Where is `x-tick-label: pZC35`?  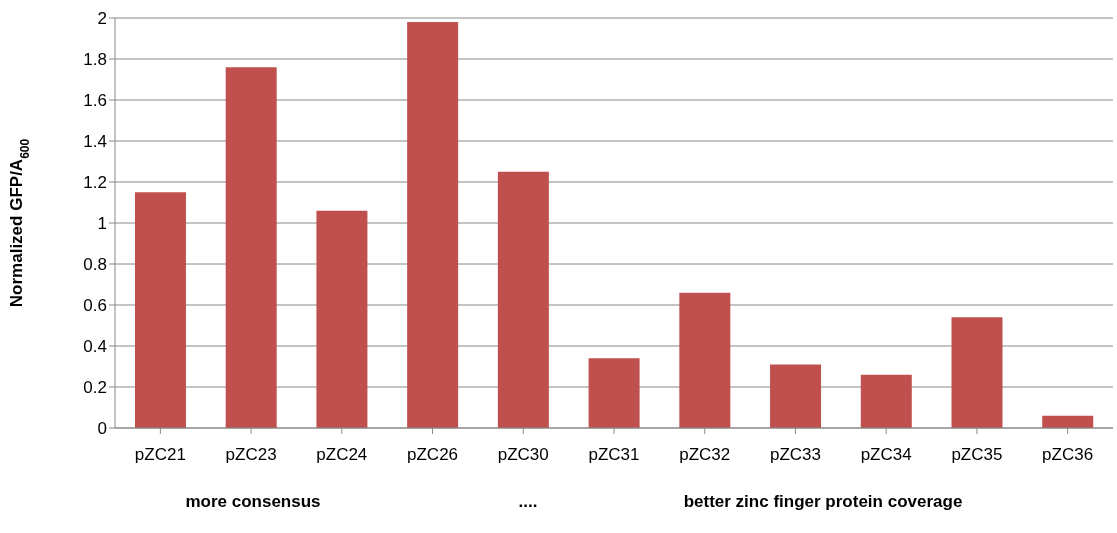
x-tick-label: pZC35 is located at coordinates (977, 455).